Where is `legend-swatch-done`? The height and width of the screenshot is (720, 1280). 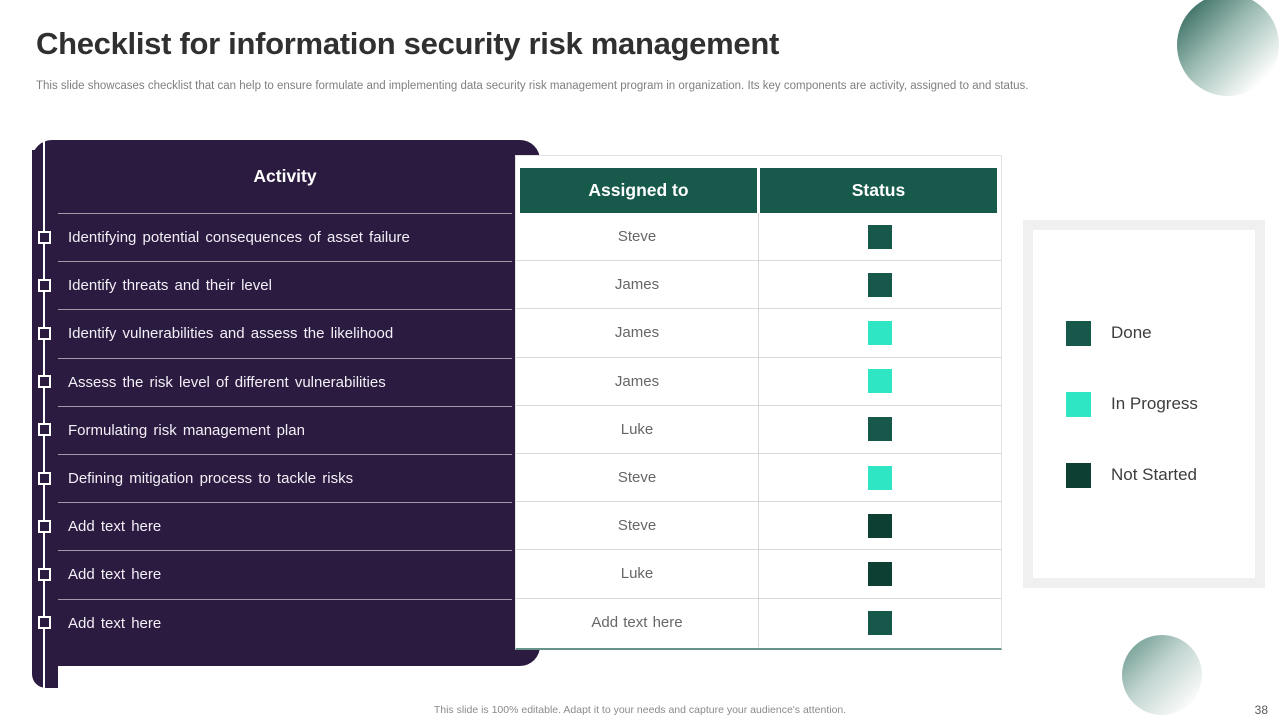
legend-swatch-done is located at coordinates (1078, 333).